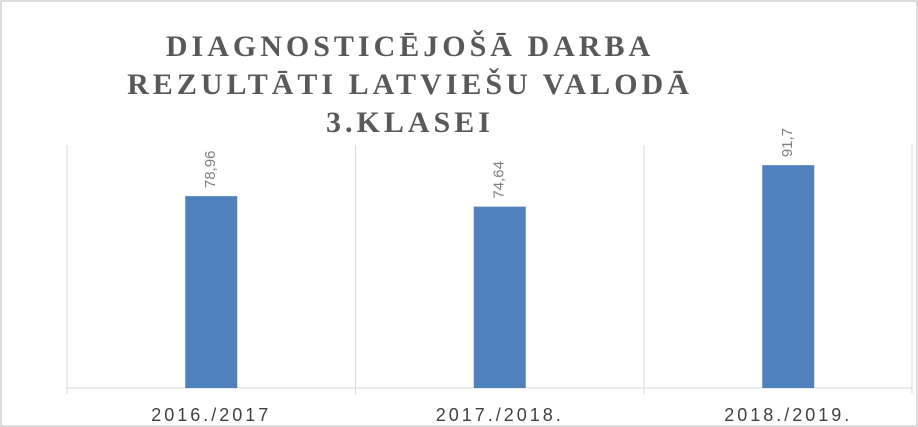 The width and height of the screenshot is (918, 427). What do you see at coordinates (499, 180) in the screenshot?
I see `data-label: 74,64` at bounding box center [499, 180].